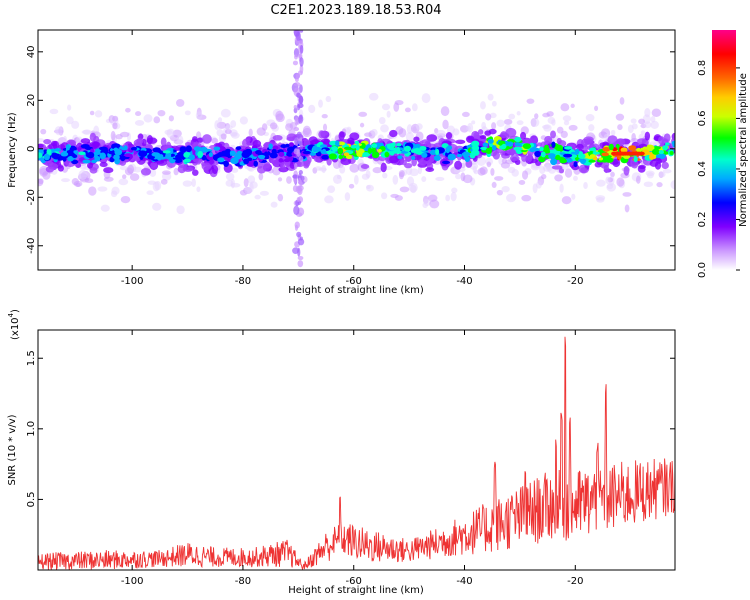  What do you see at coordinates (14, 324) in the screenshot?
I see `snr-multiplier: (x104)` at bounding box center [14, 324].